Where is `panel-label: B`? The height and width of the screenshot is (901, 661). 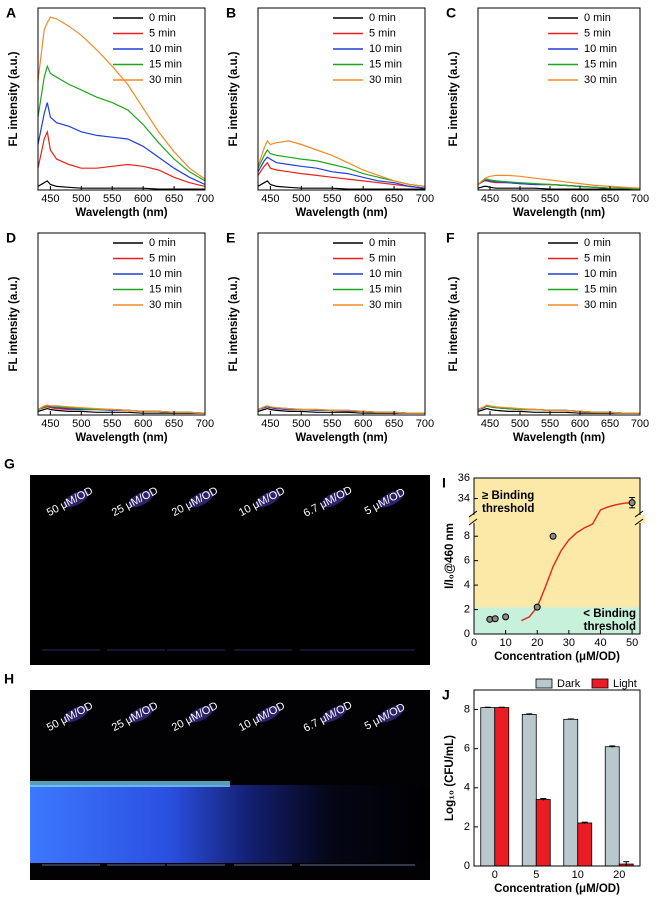
panel-label: B is located at coordinates (231, 13).